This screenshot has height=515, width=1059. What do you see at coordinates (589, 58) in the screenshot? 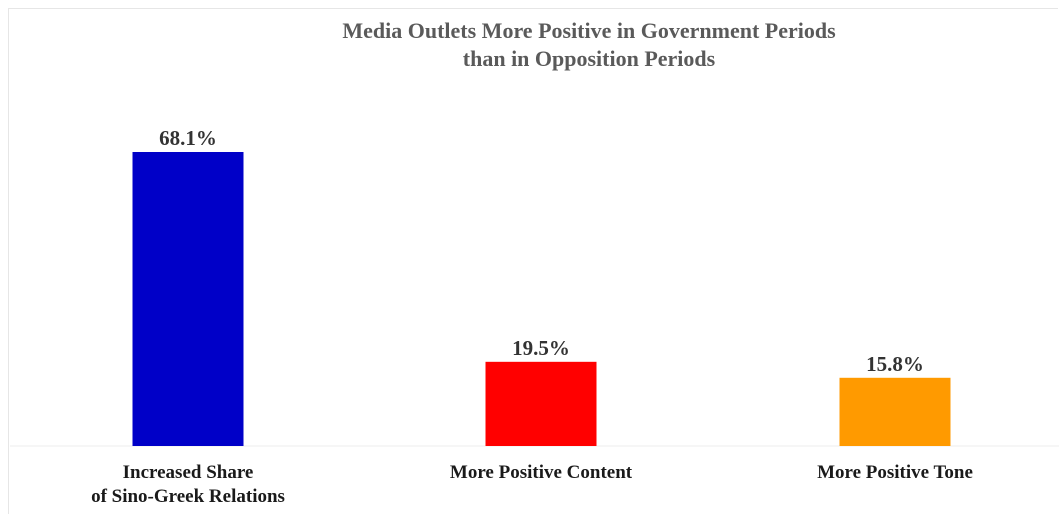
I see `chart-title-line: than in Opposition Periods` at bounding box center [589, 58].